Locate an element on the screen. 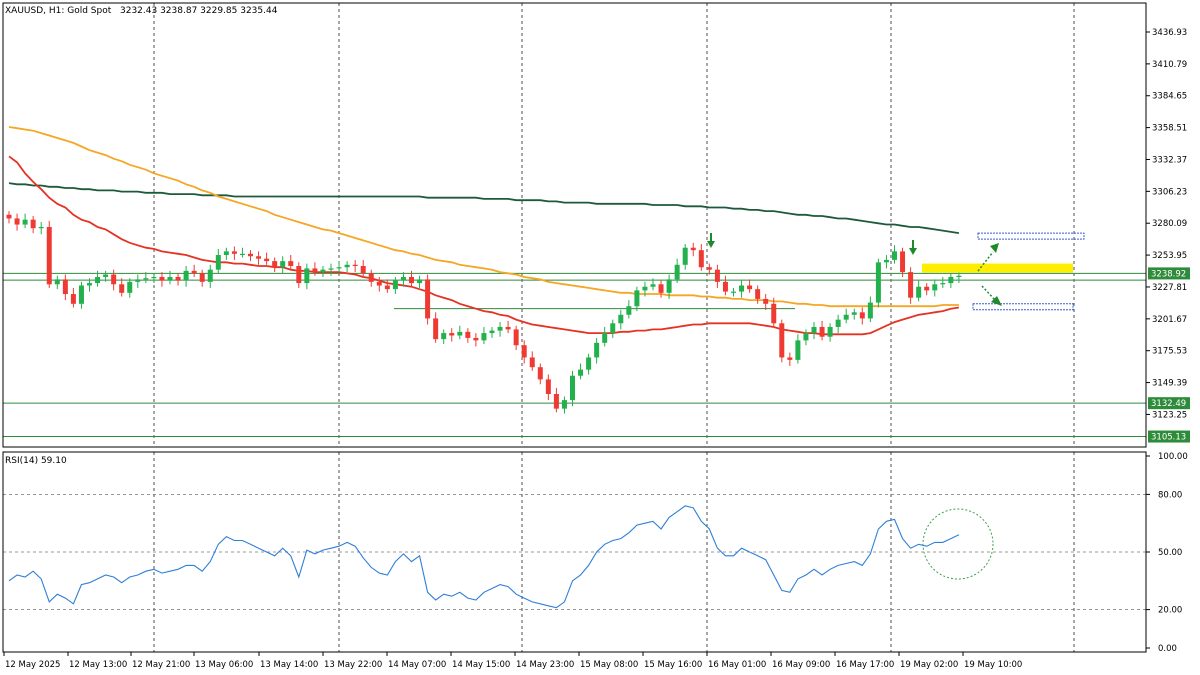 The width and height of the screenshot is (1200, 675). rsi-tick-label: 0.00 is located at coordinates (1167, 649).